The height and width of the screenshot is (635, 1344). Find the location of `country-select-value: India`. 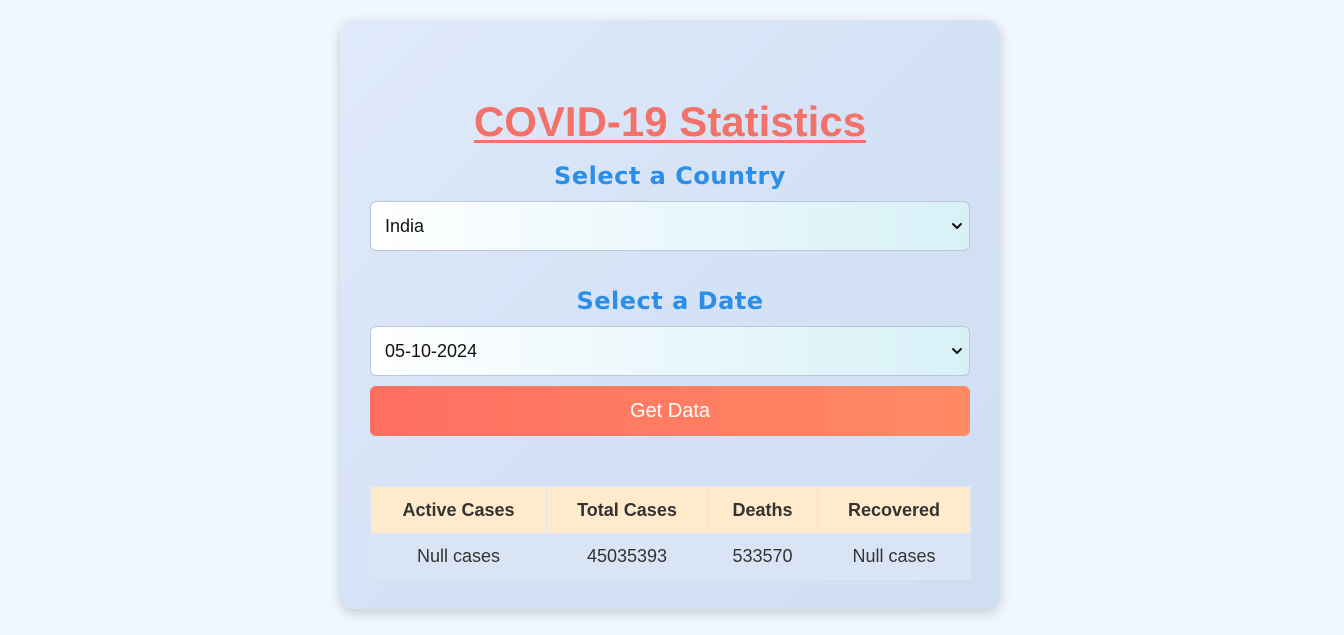

country-select-value: India is located at coordinates (405, 225).